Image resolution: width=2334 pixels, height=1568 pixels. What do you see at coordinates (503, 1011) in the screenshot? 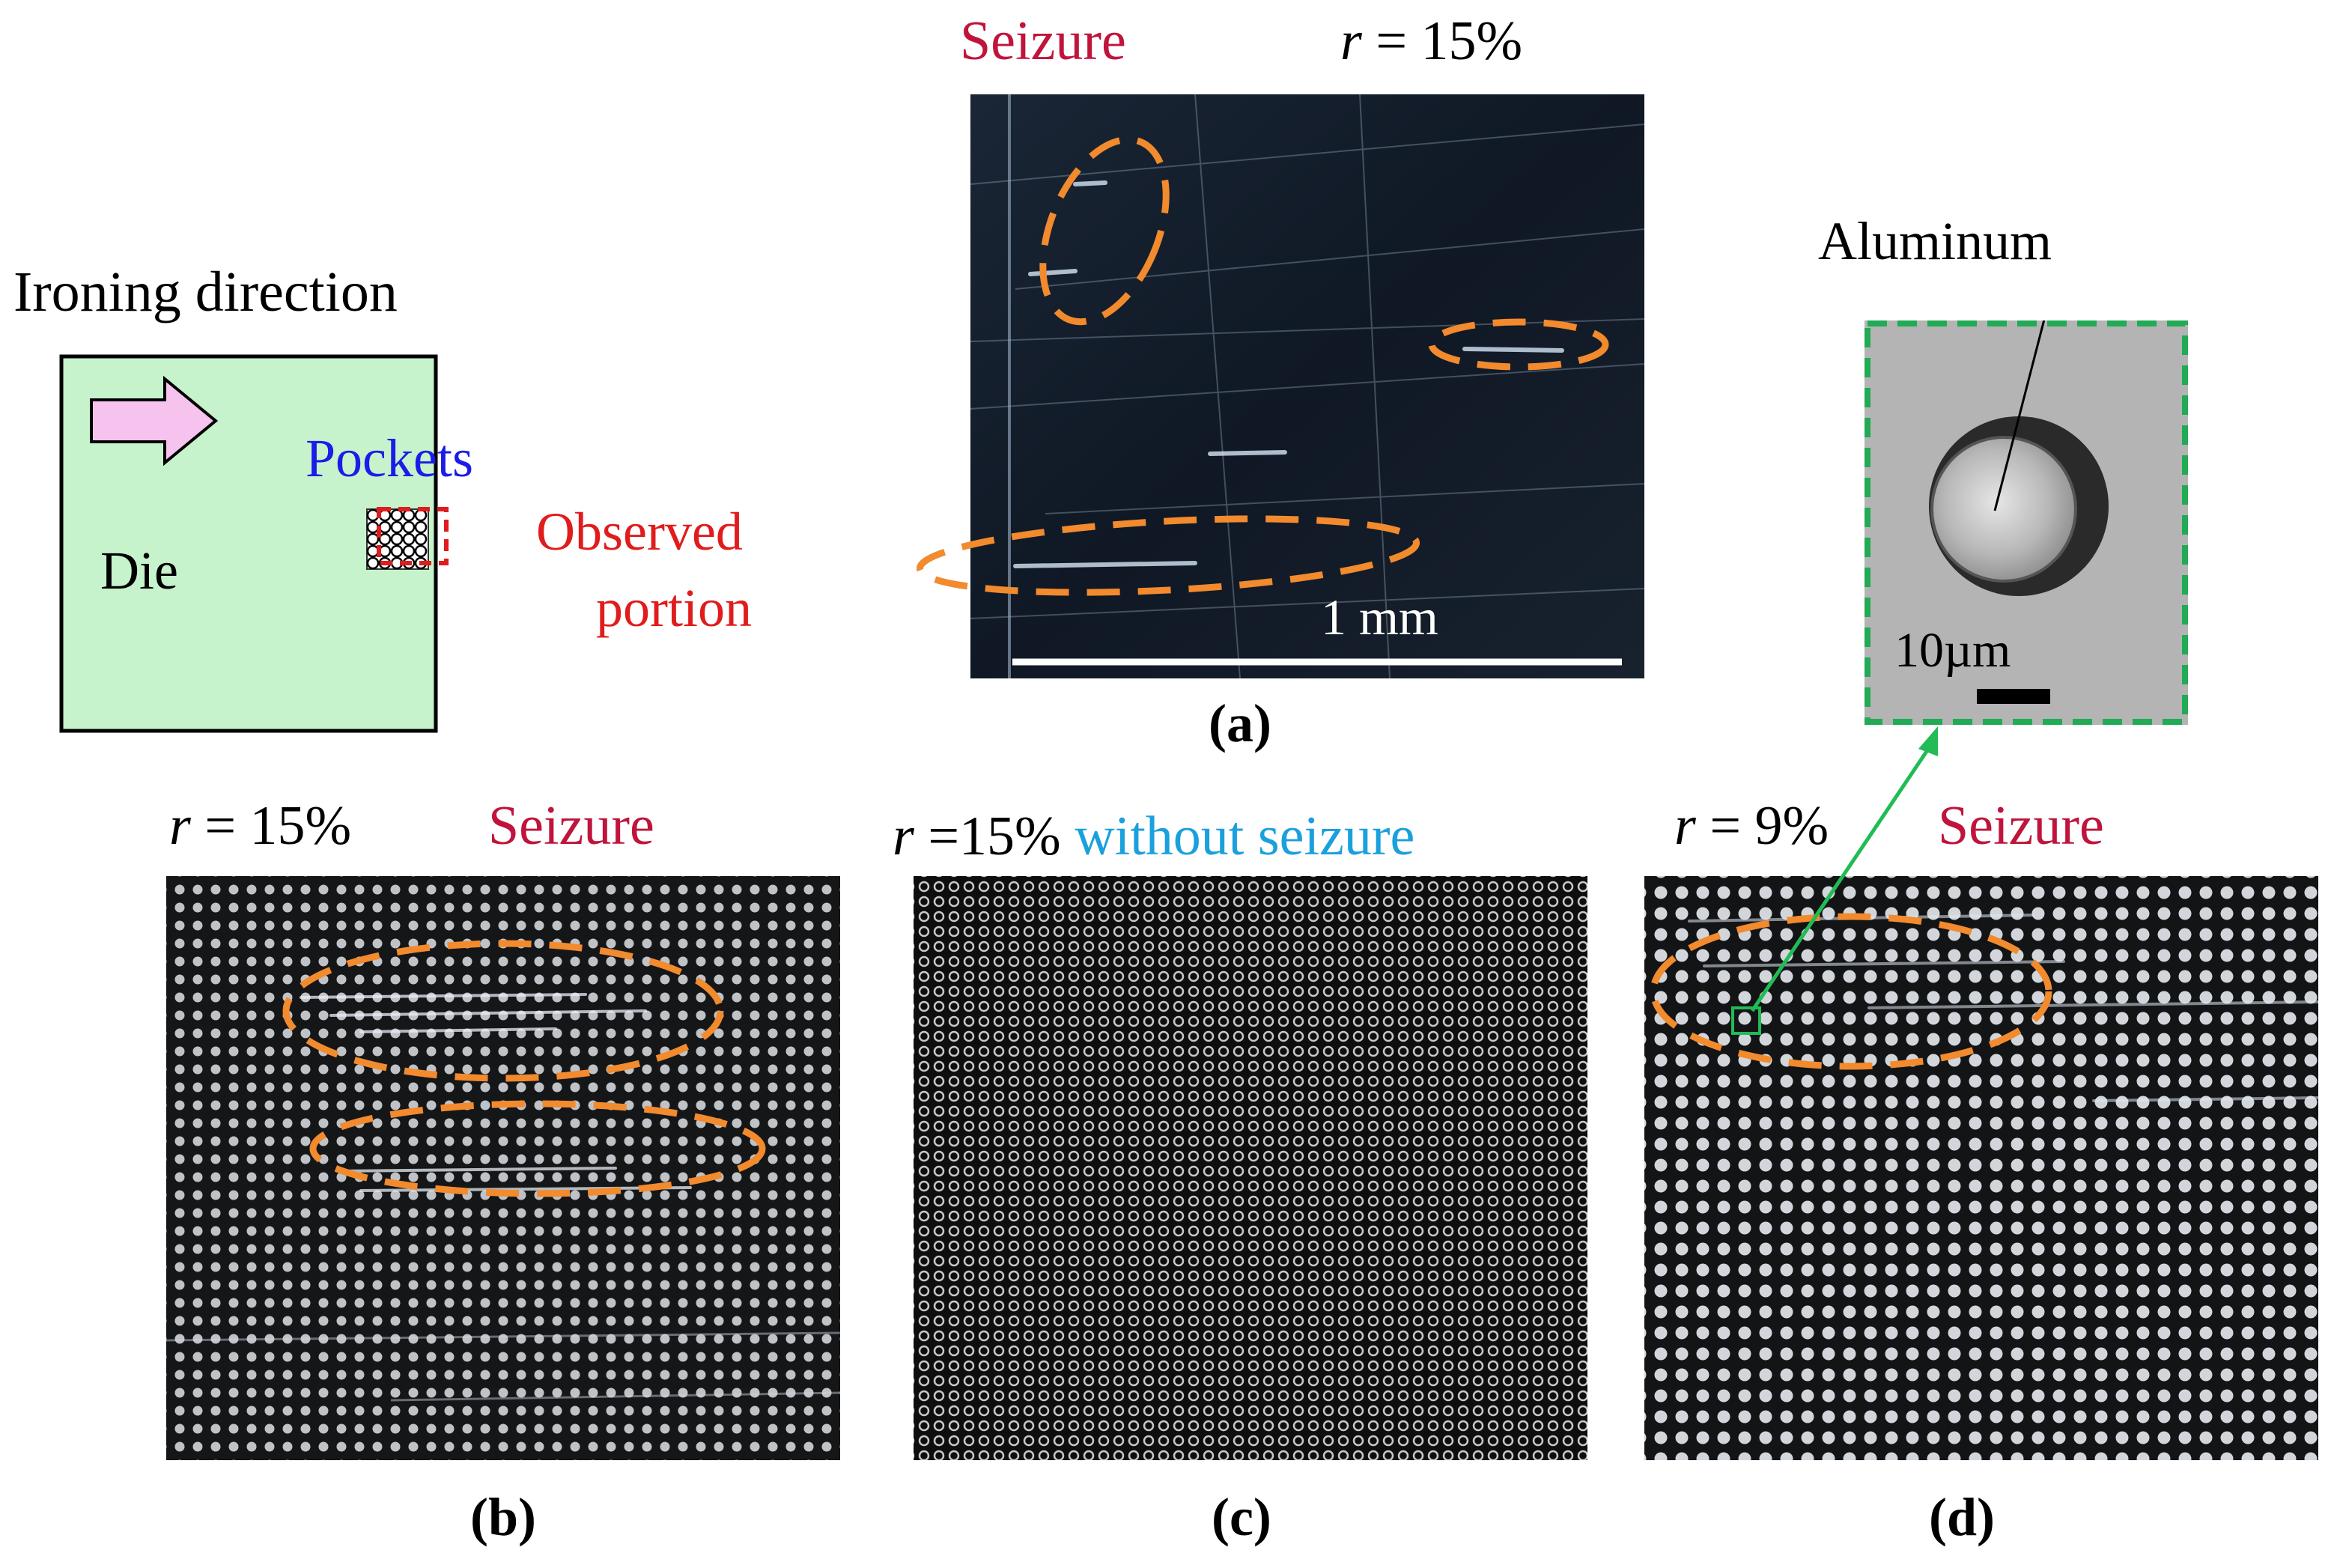
I see `seizure-ellipse-b1` at bounding box center [503, 1011].